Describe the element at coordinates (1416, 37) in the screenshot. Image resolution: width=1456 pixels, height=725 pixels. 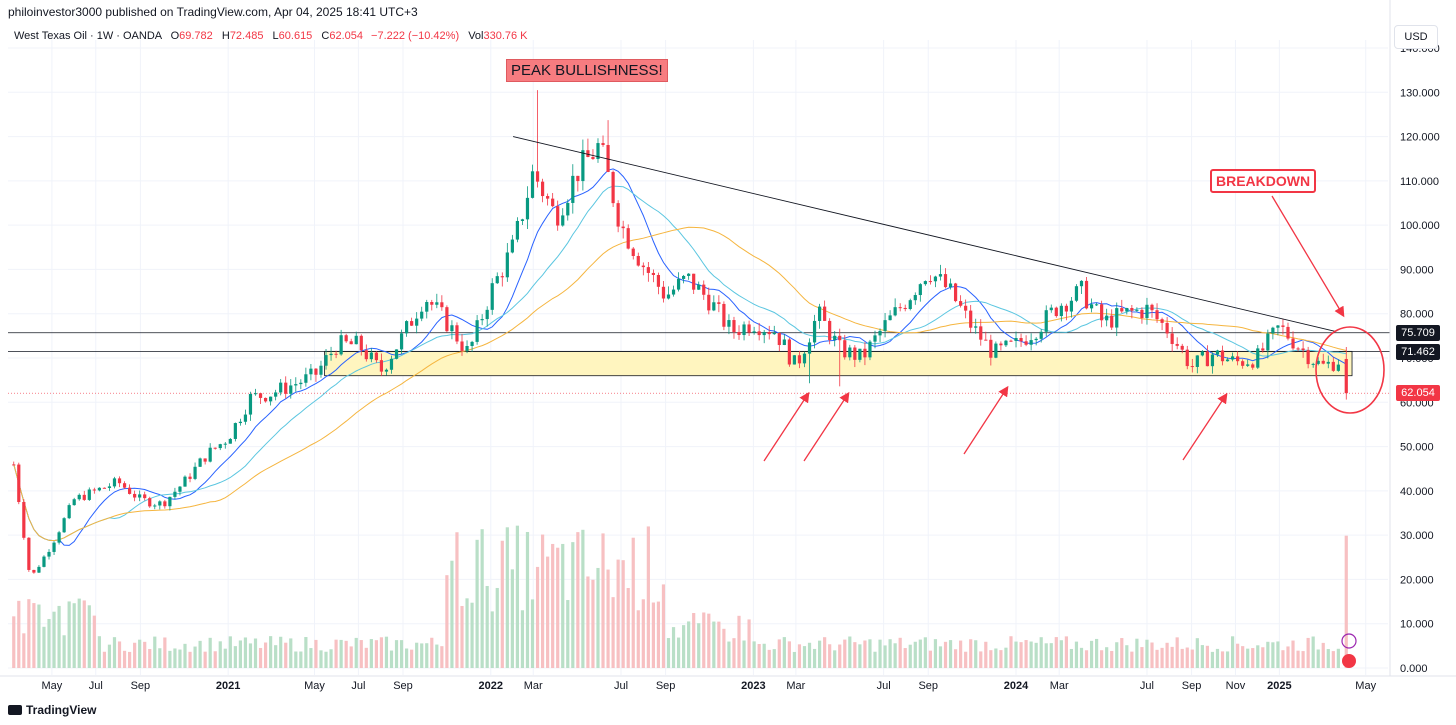
I see `currency-button: USD` at that location.